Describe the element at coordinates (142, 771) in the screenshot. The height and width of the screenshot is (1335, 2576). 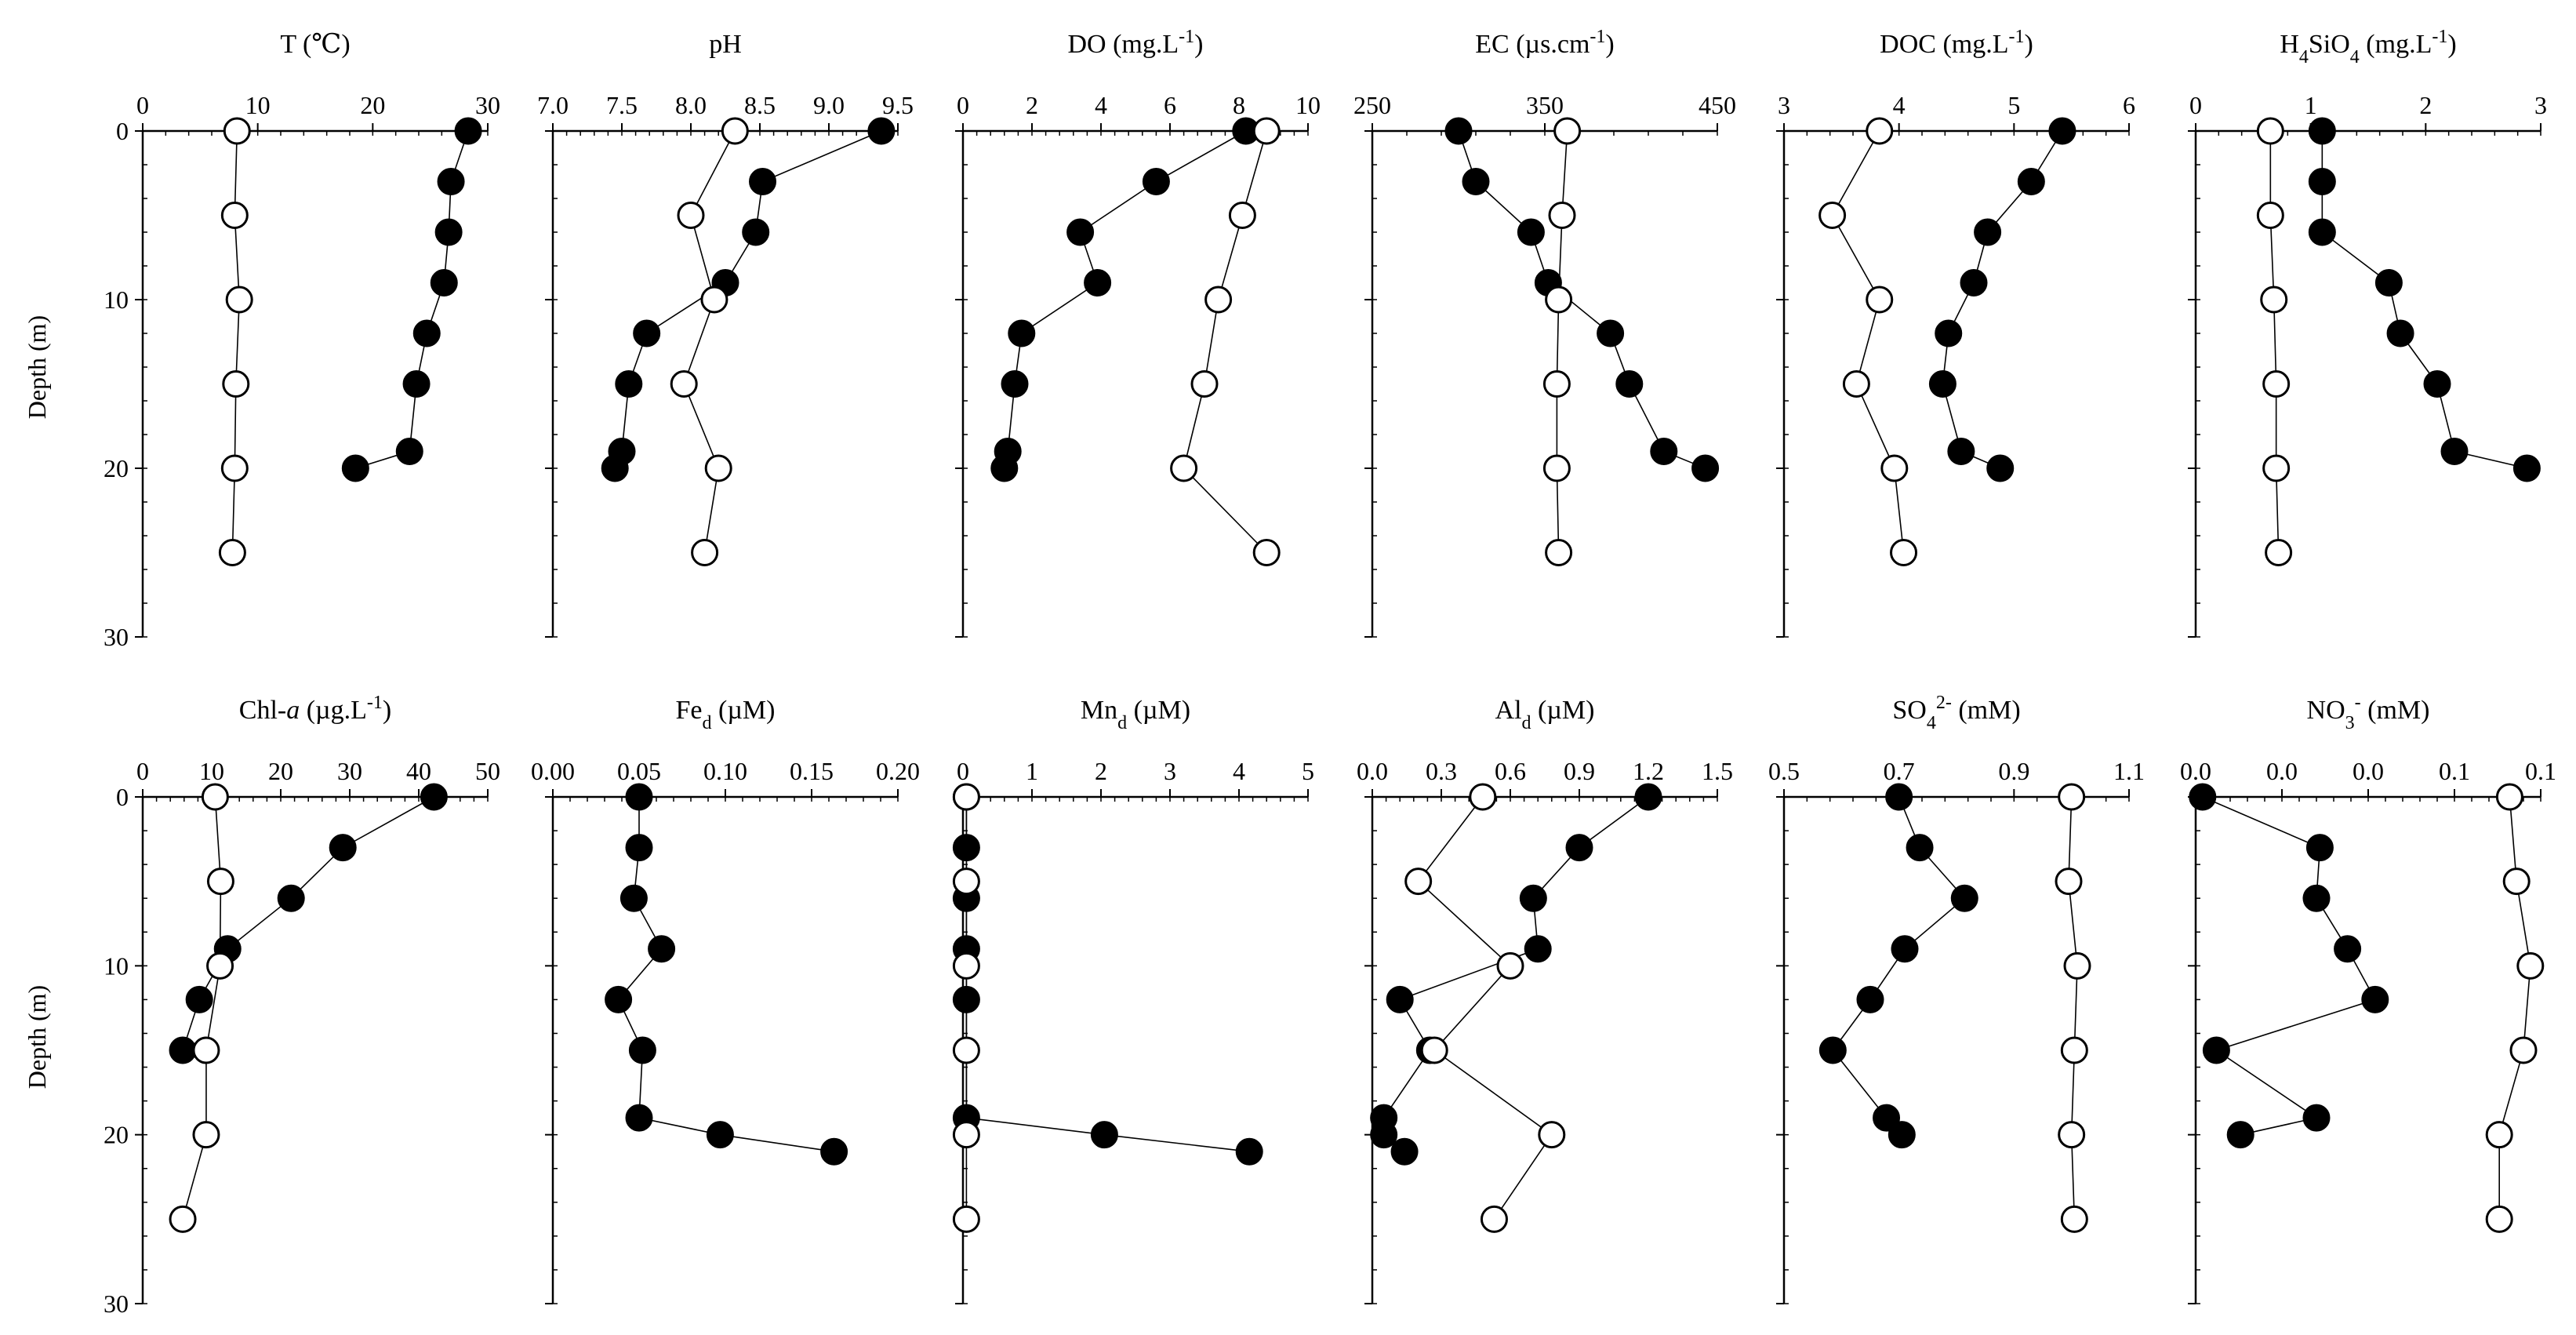
I see `x-tick-label: 0` at that location.